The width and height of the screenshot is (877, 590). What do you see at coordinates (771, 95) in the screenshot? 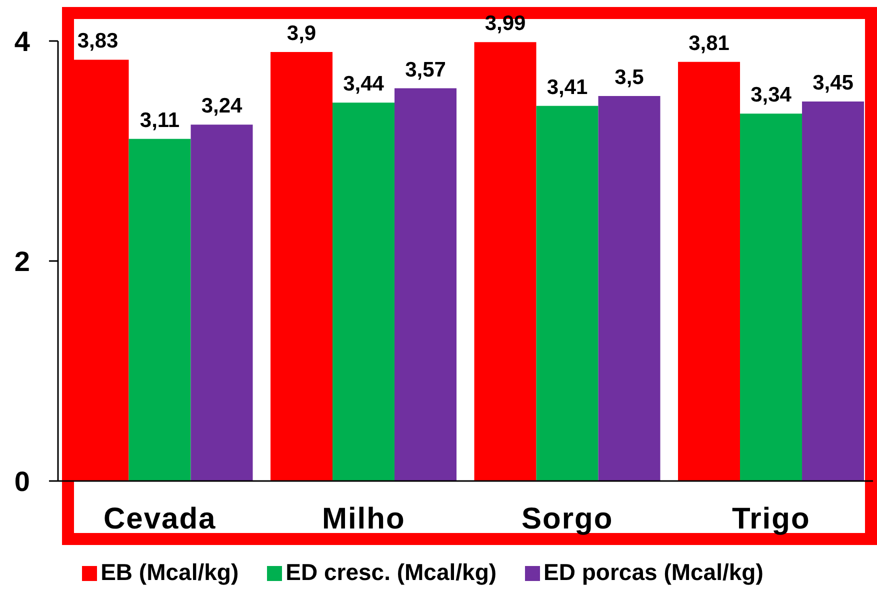
I see `data-label: 3,34` at bounding box center [771, 95].